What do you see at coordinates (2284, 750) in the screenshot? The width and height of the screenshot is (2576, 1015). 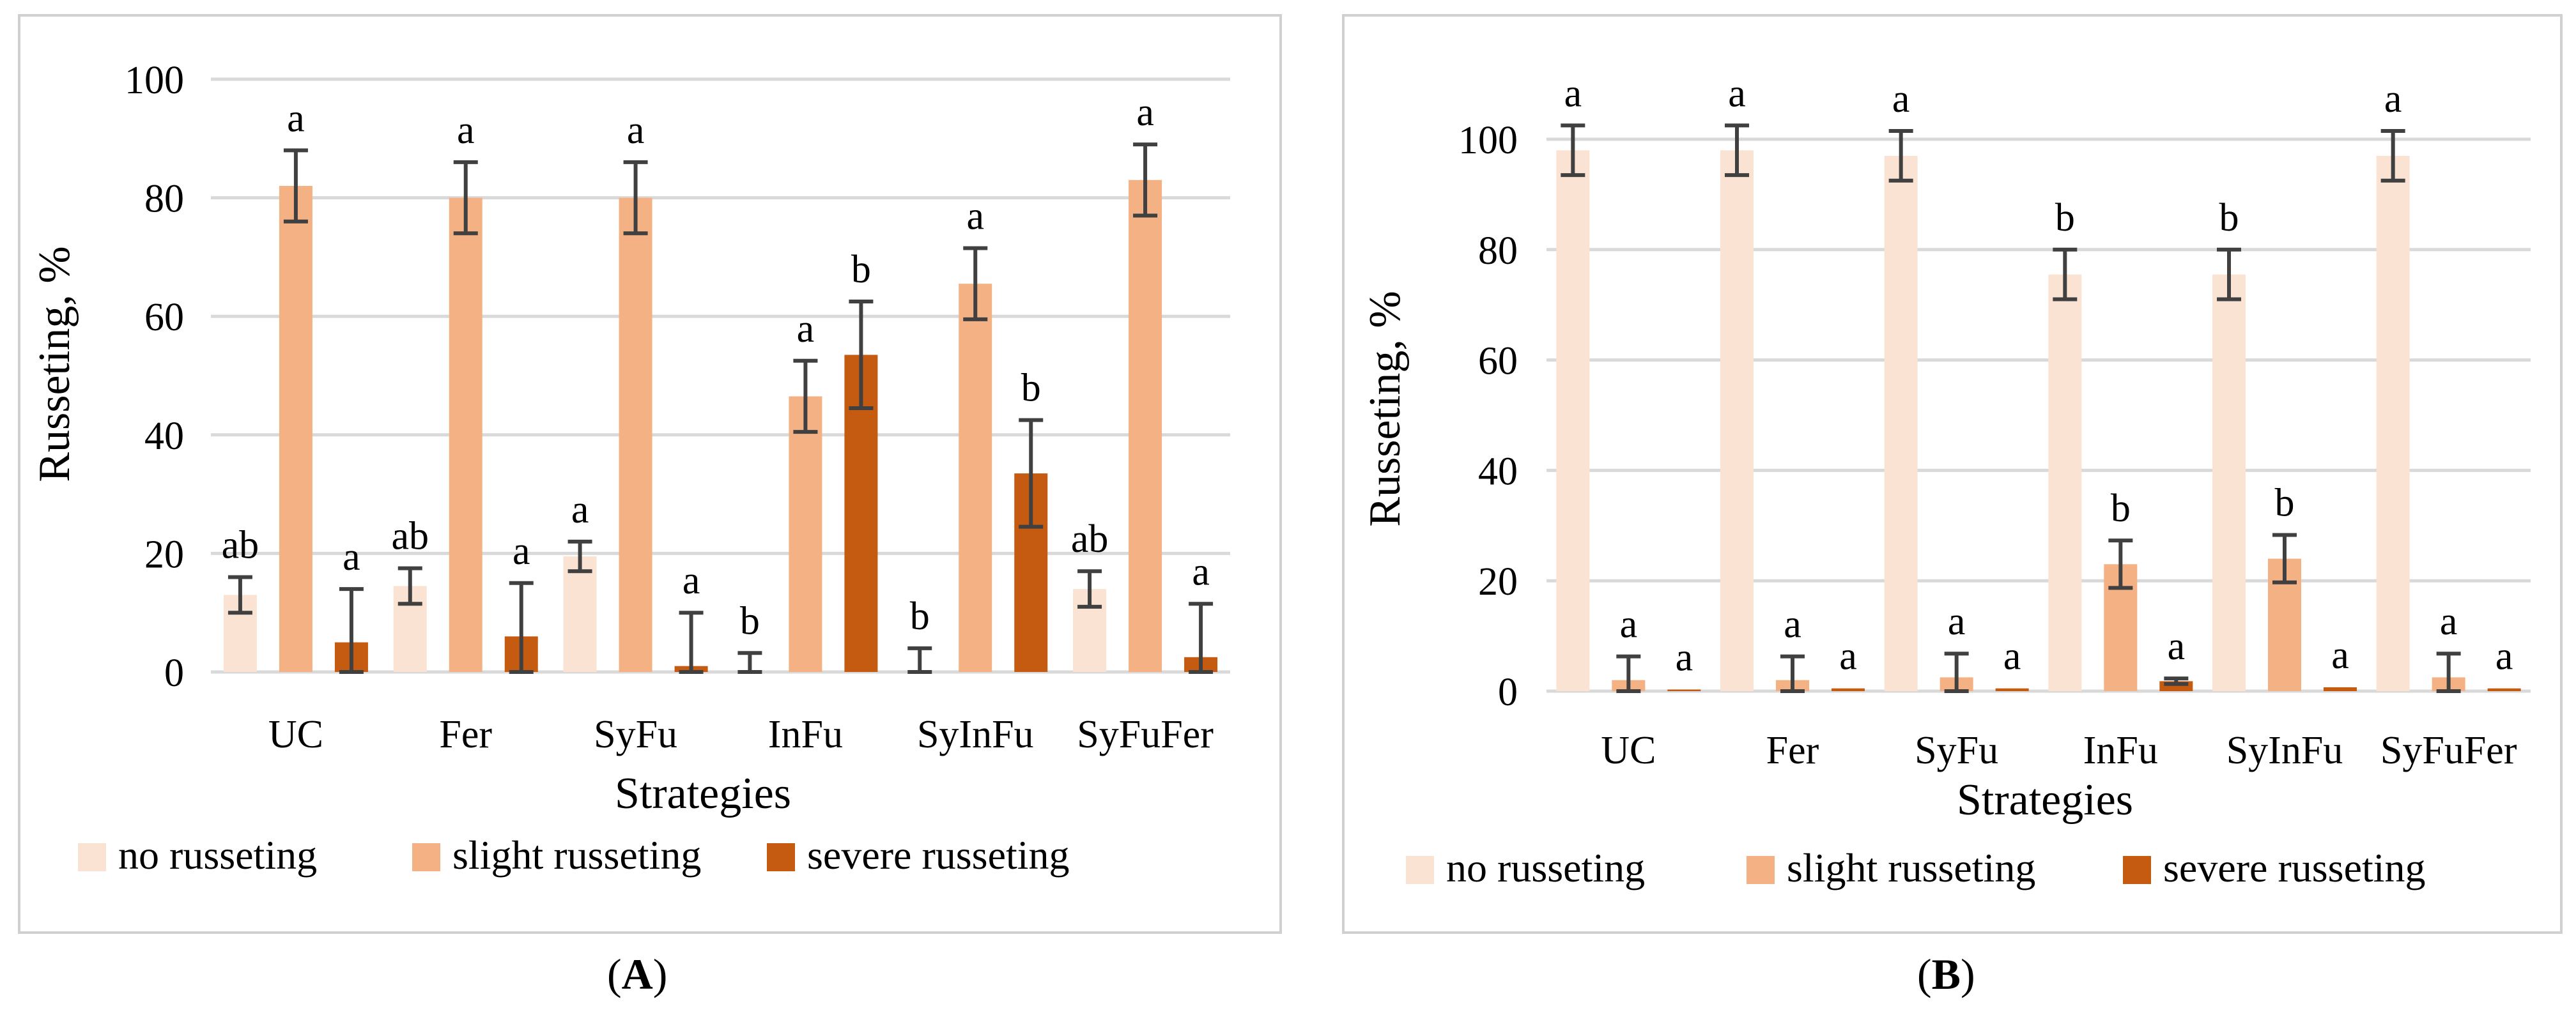 I see `b-xtick-label: SyInFu` at bounding box center [2284, 750].